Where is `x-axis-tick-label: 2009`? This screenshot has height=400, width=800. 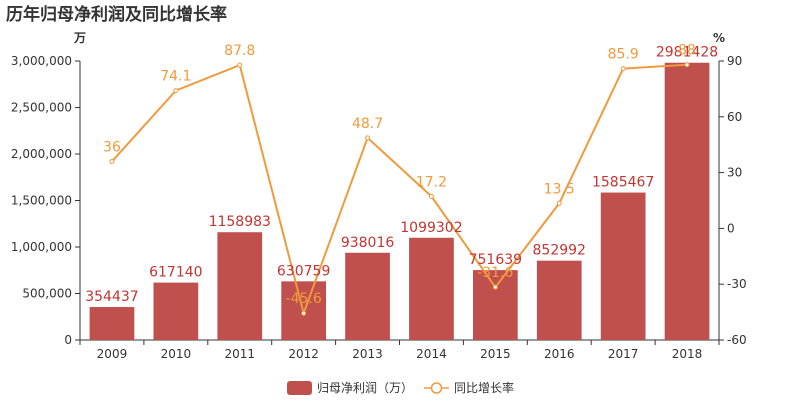
x-axis-tick-label: 2009 is located at coordinates (112, 354).